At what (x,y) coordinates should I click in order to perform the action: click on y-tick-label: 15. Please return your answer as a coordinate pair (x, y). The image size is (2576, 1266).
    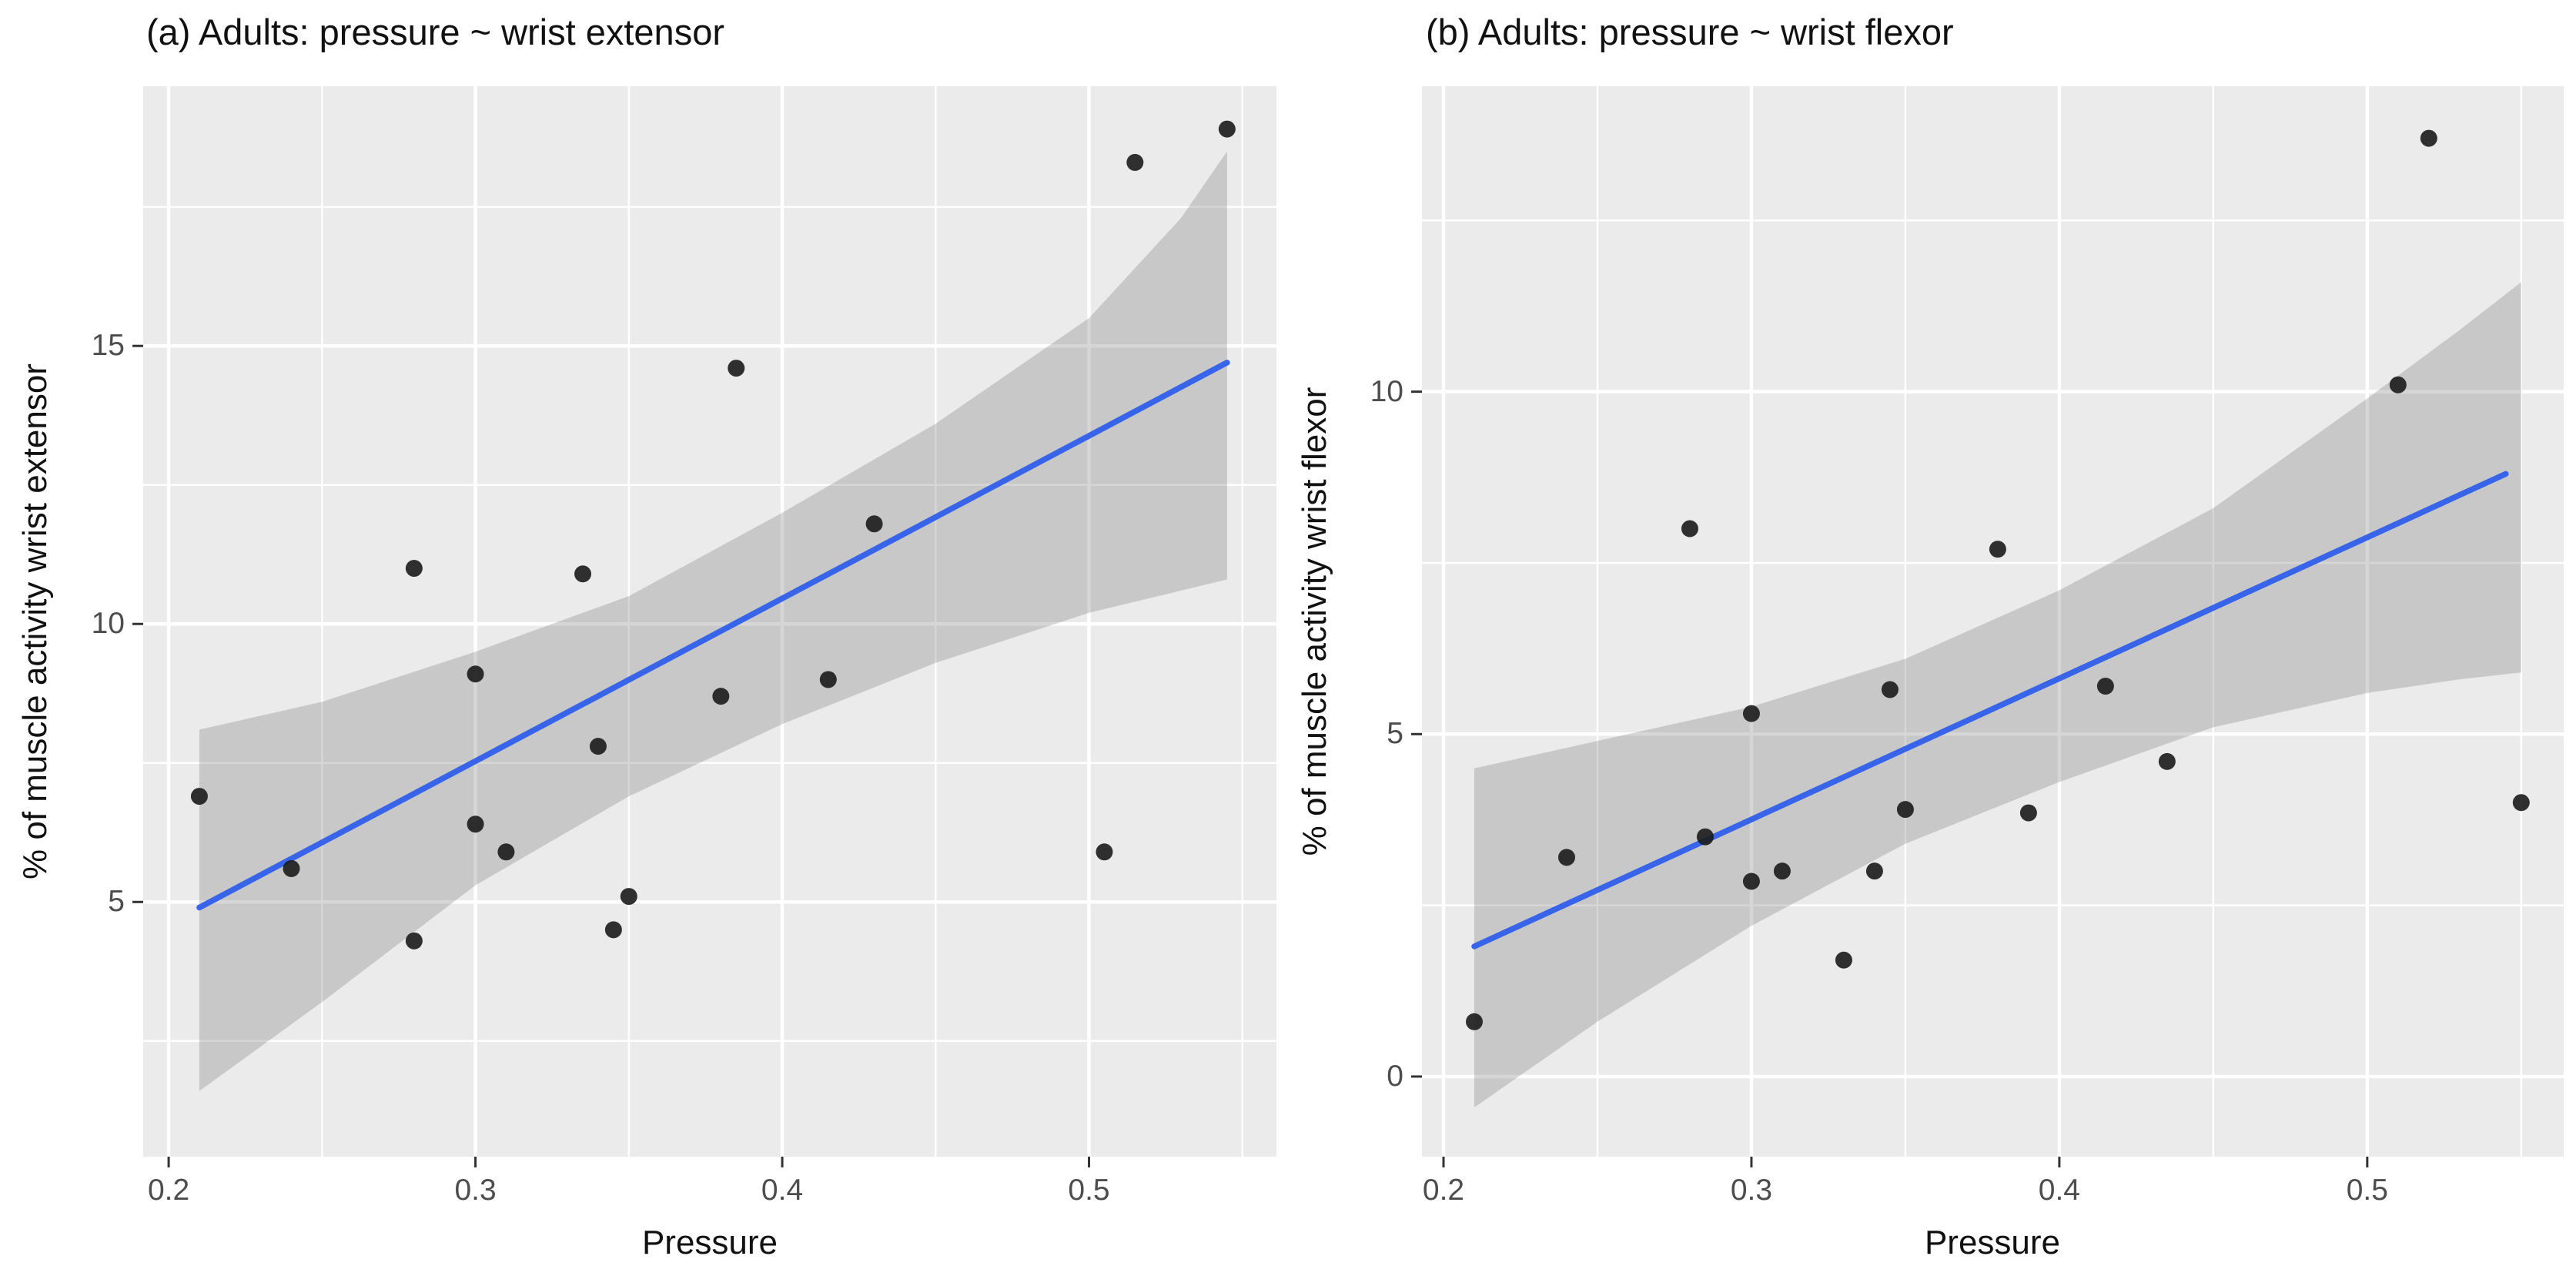
    Looking at the image, I should click on (108, 346).